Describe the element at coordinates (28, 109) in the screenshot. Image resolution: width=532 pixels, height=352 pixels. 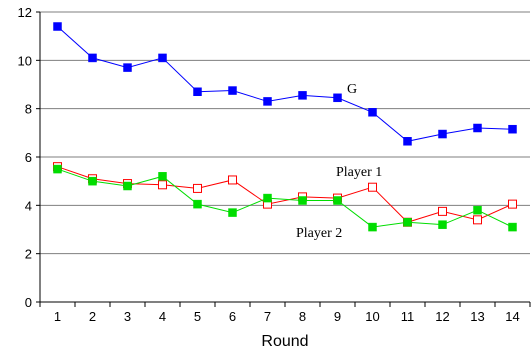
I see `y-tick-label: 8` at that location.